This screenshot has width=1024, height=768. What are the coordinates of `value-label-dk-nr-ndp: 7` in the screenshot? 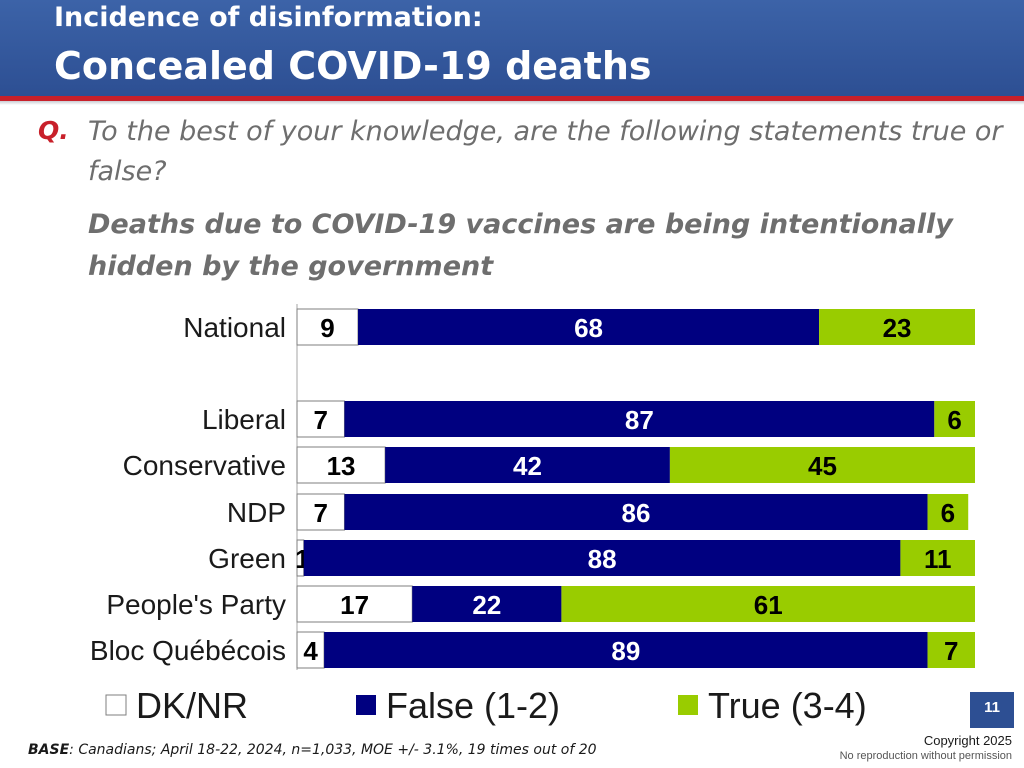 It's located at (320, 513).